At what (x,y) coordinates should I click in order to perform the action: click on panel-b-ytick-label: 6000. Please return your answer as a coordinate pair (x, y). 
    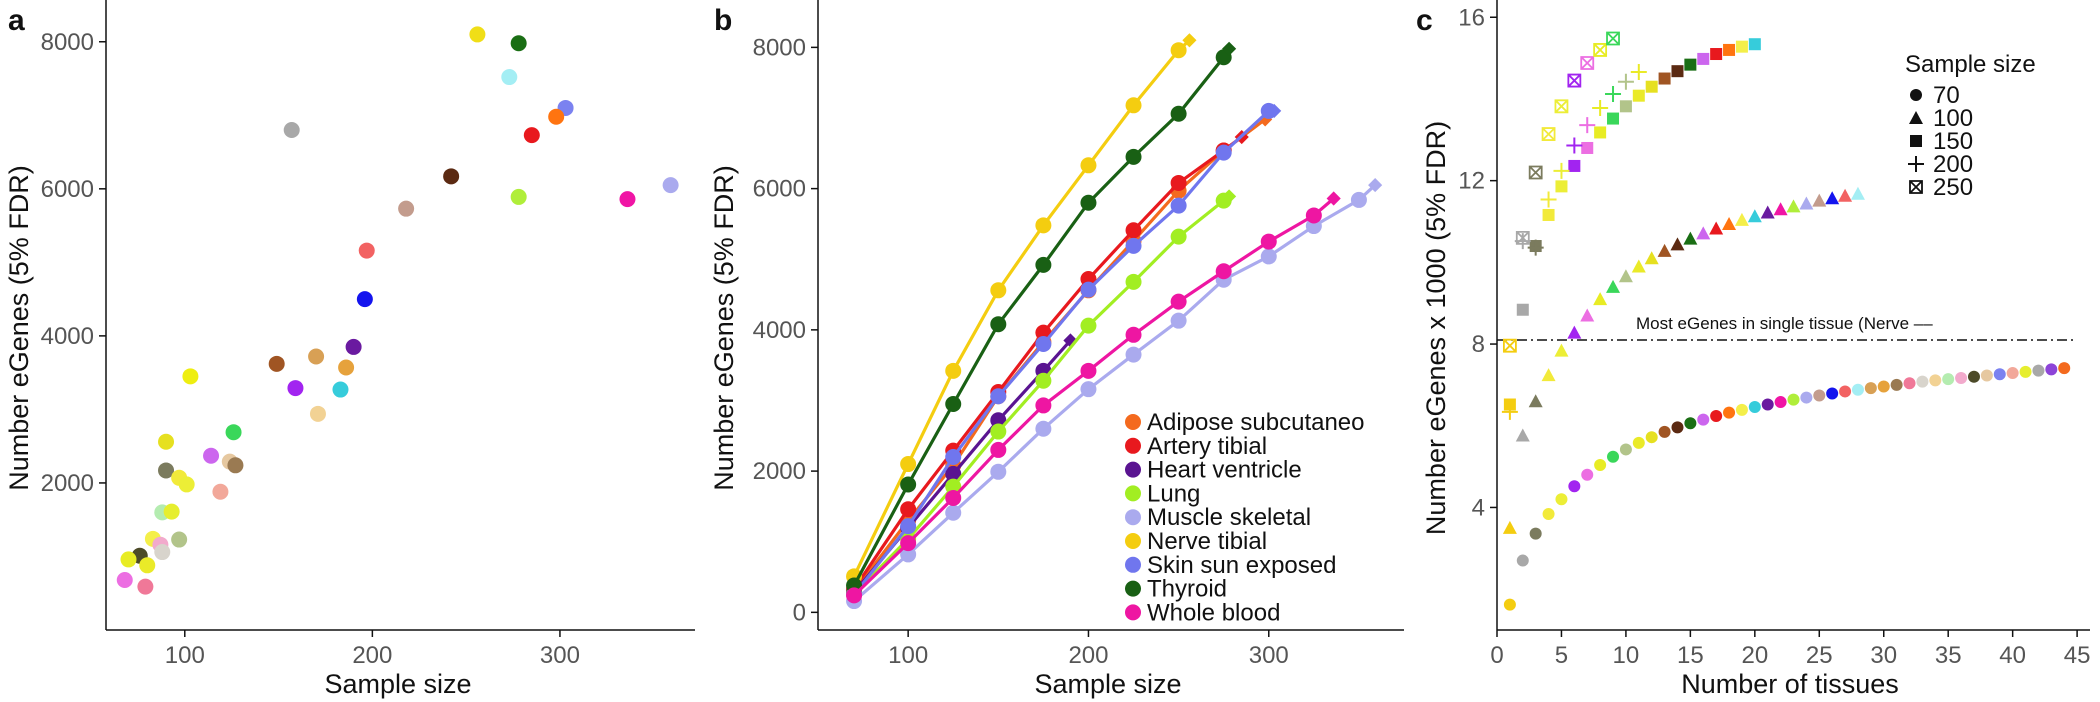
    Looking at the image, I should click on (779, 189).